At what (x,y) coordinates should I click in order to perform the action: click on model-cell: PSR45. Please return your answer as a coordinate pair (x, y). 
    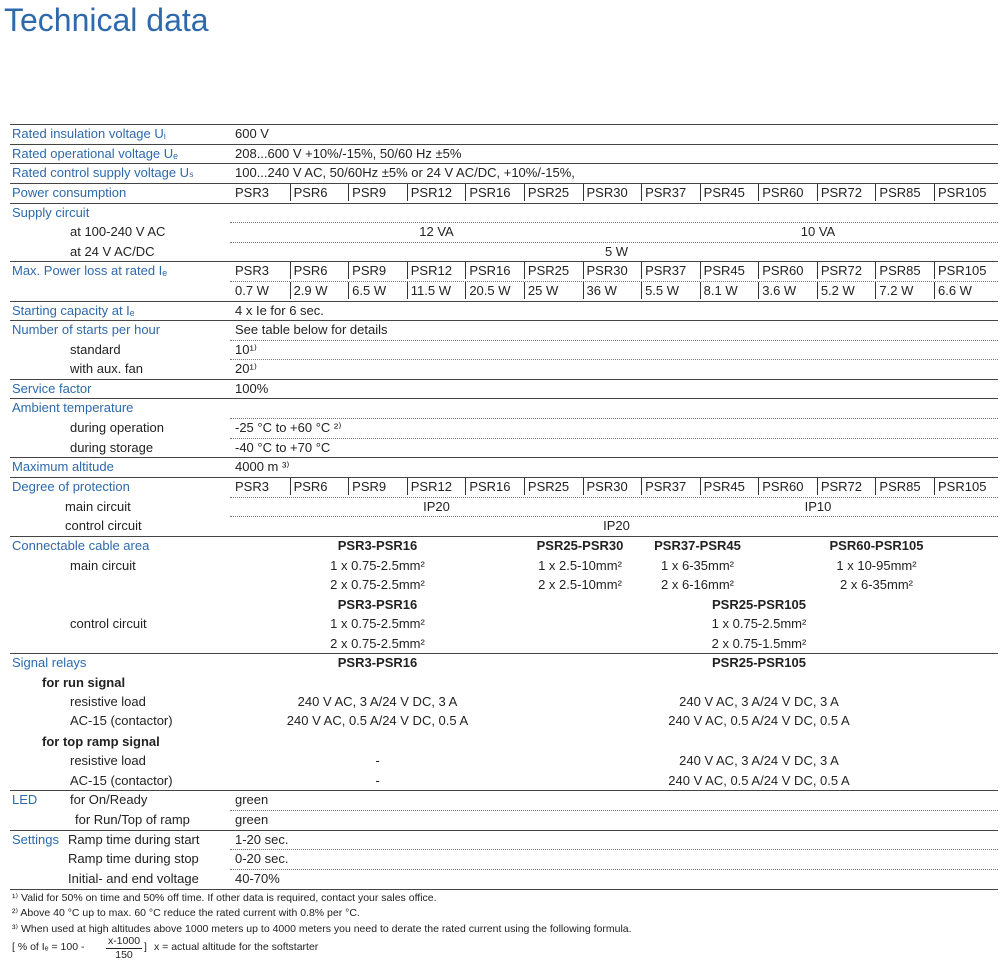
    Looking at the image, I should click on (724, 486).